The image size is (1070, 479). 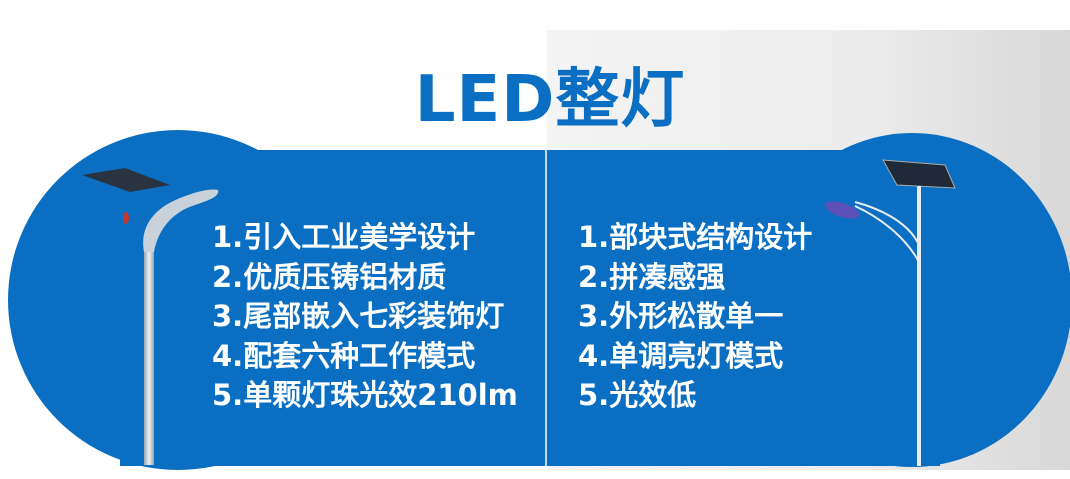 What do you see at coordinates (329, 276) in the screenshot?
I see `feature-item: 2.优质压铸铝材质` at bounding box center [329, 276].